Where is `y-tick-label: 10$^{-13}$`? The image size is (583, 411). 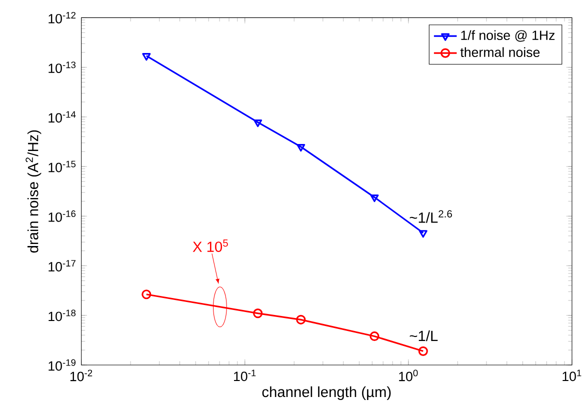
y-tick-label: 10$^{-13}$ is located at coordinates (62, 68).